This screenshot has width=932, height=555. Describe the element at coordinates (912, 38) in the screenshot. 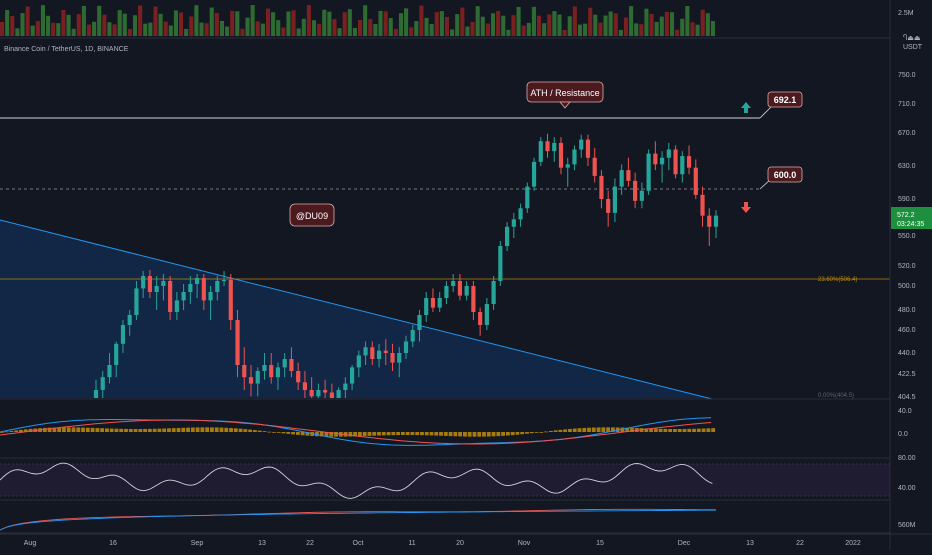

I see `currency-extra-label: Ⴄ⏏⏏` at that location.